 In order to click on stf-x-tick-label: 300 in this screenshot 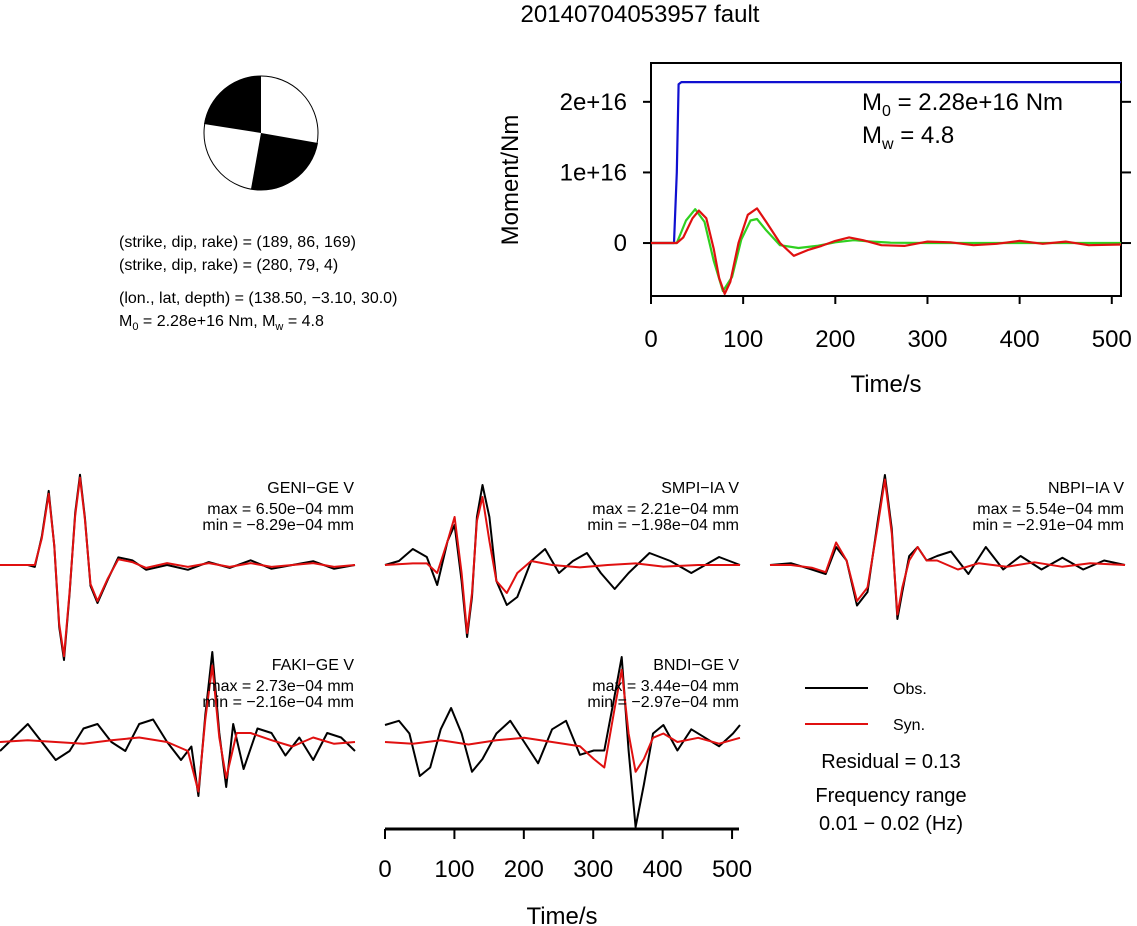, I will do `click(927, 339)`.